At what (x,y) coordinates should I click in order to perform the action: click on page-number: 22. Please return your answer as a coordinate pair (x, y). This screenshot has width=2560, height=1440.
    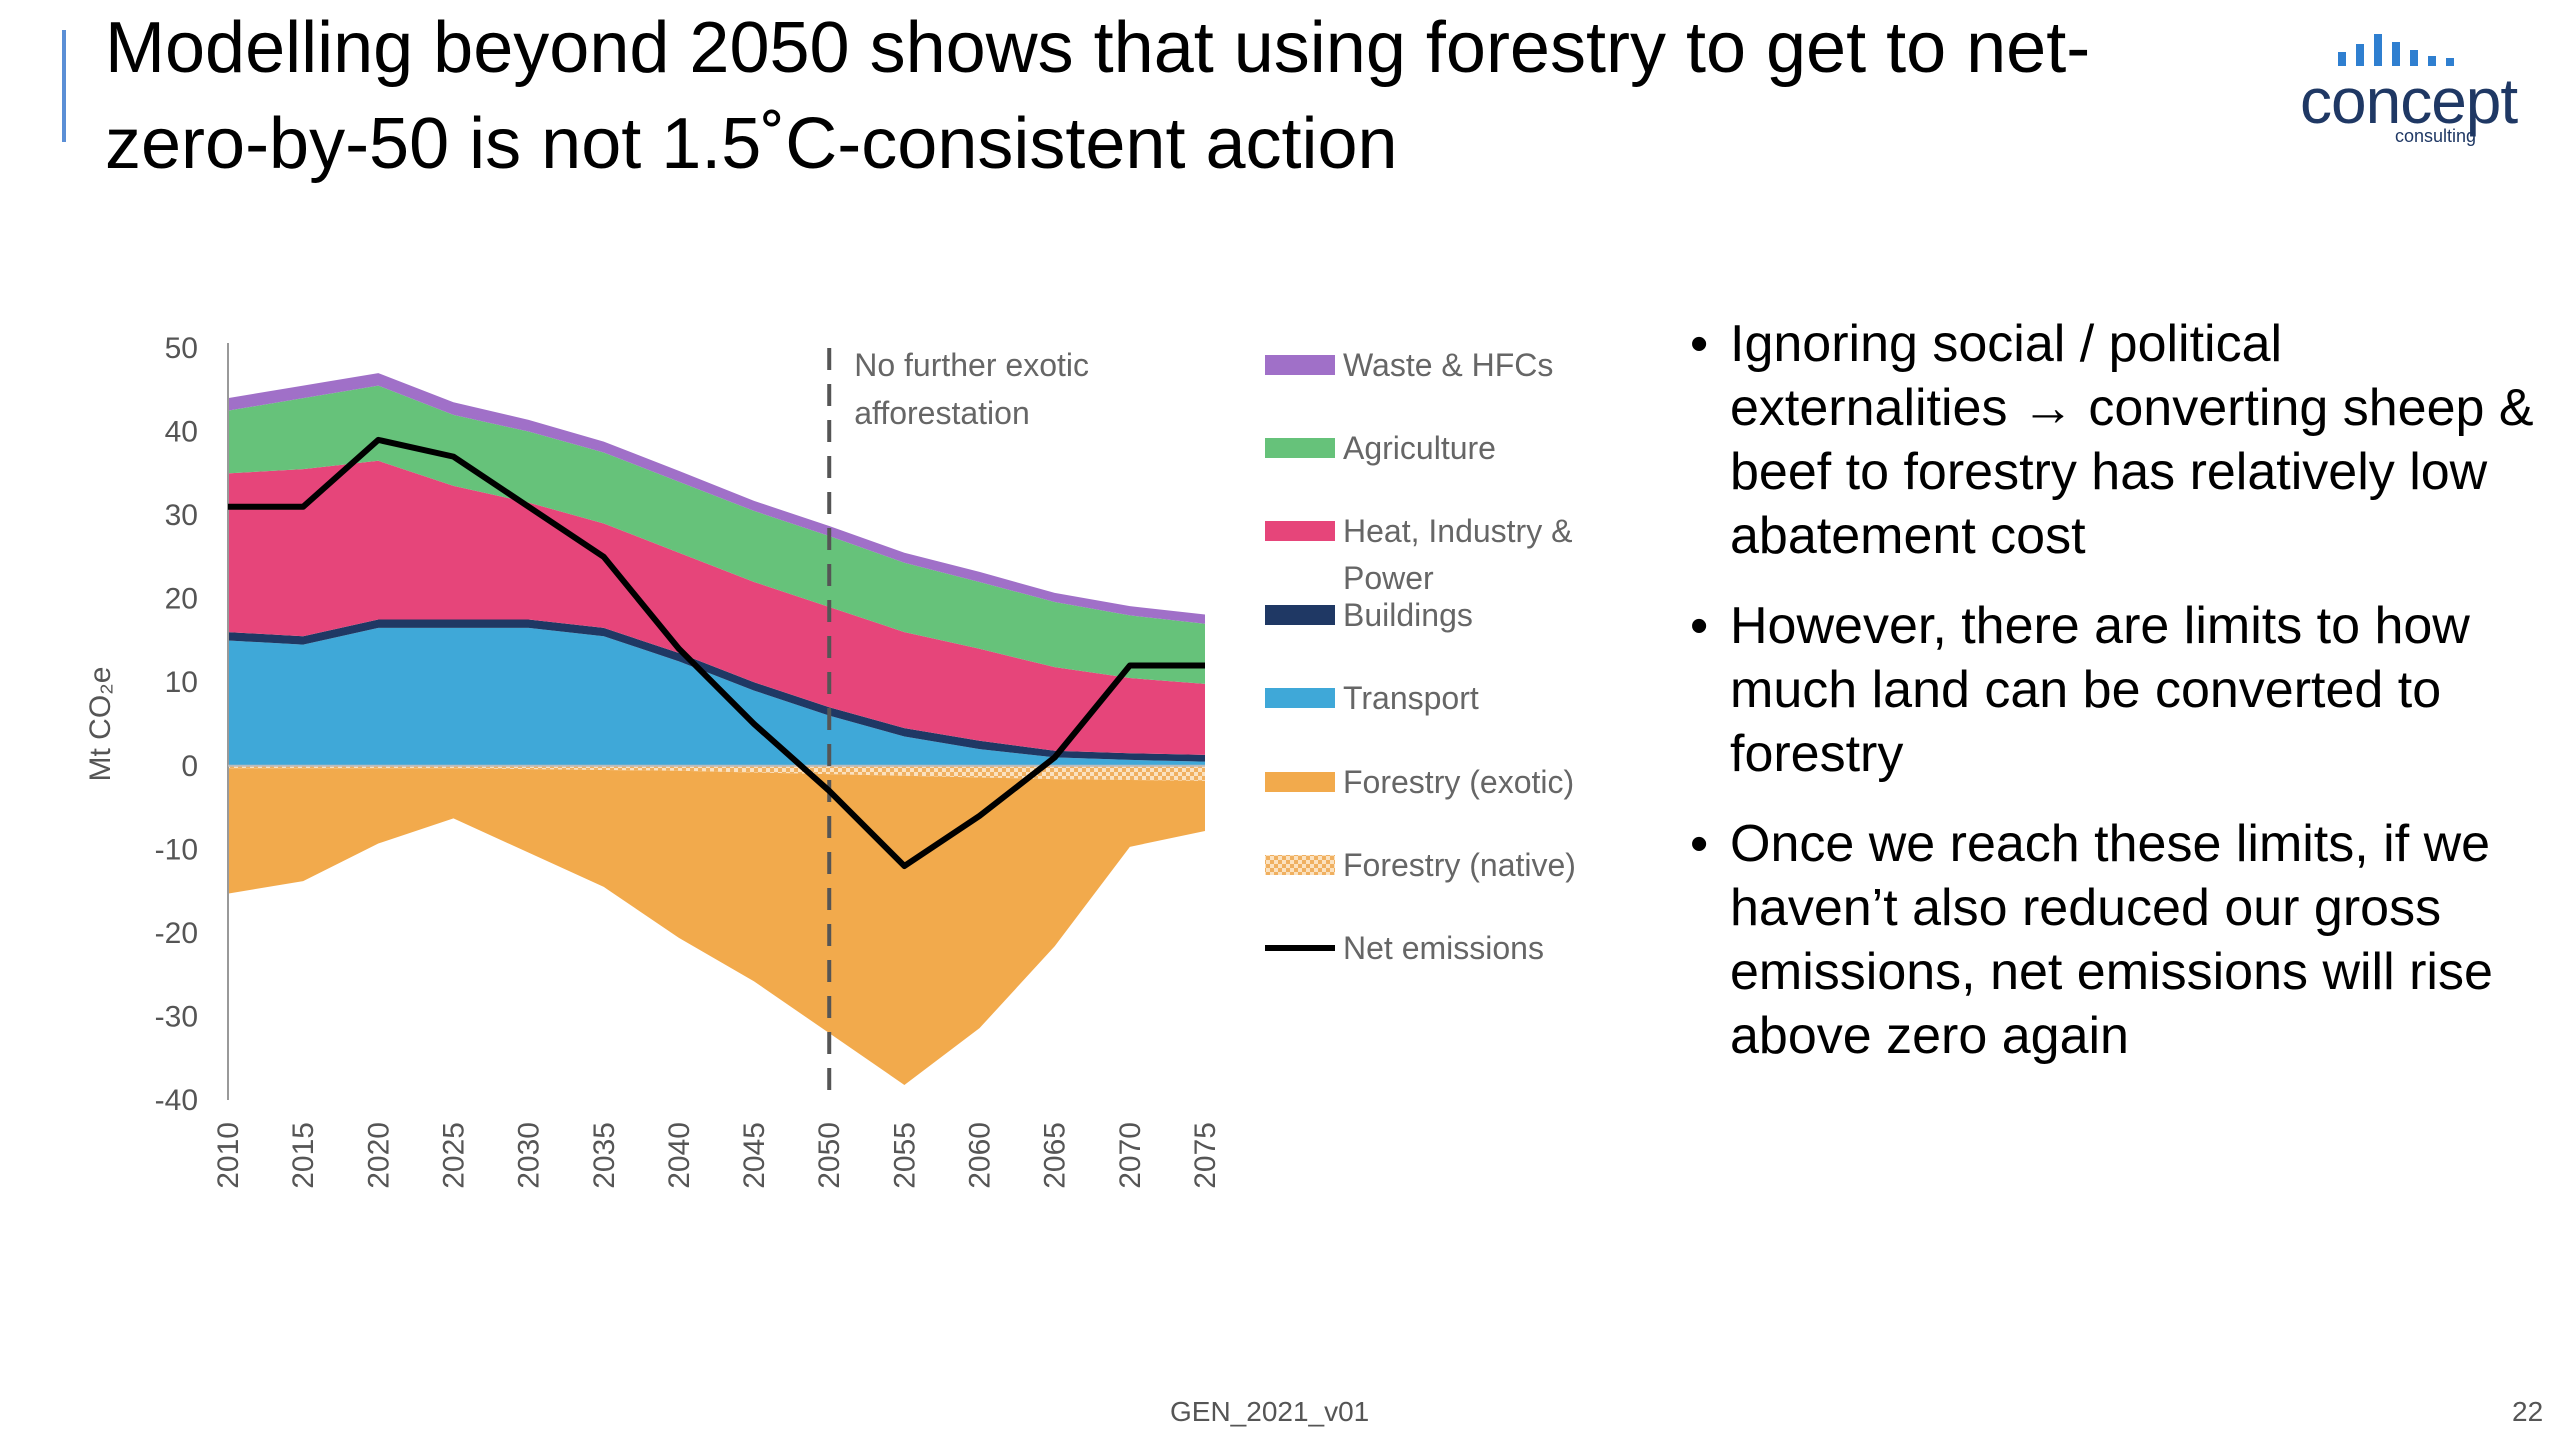
    Looking at the image, I should click on (2528, 1411).